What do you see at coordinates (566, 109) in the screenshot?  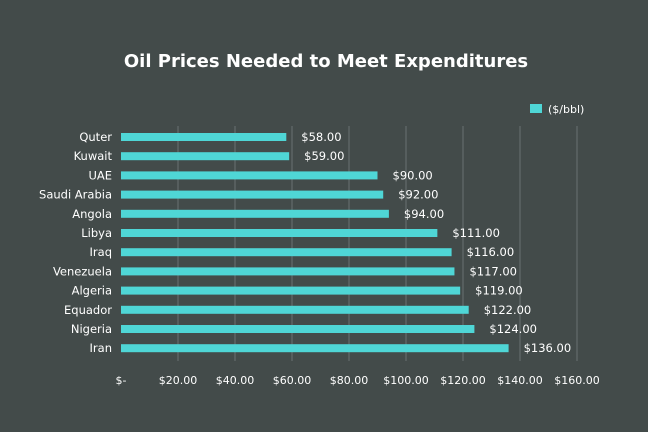 I see `legend-label: ($/bbl)` at bounding box center [566, 109].